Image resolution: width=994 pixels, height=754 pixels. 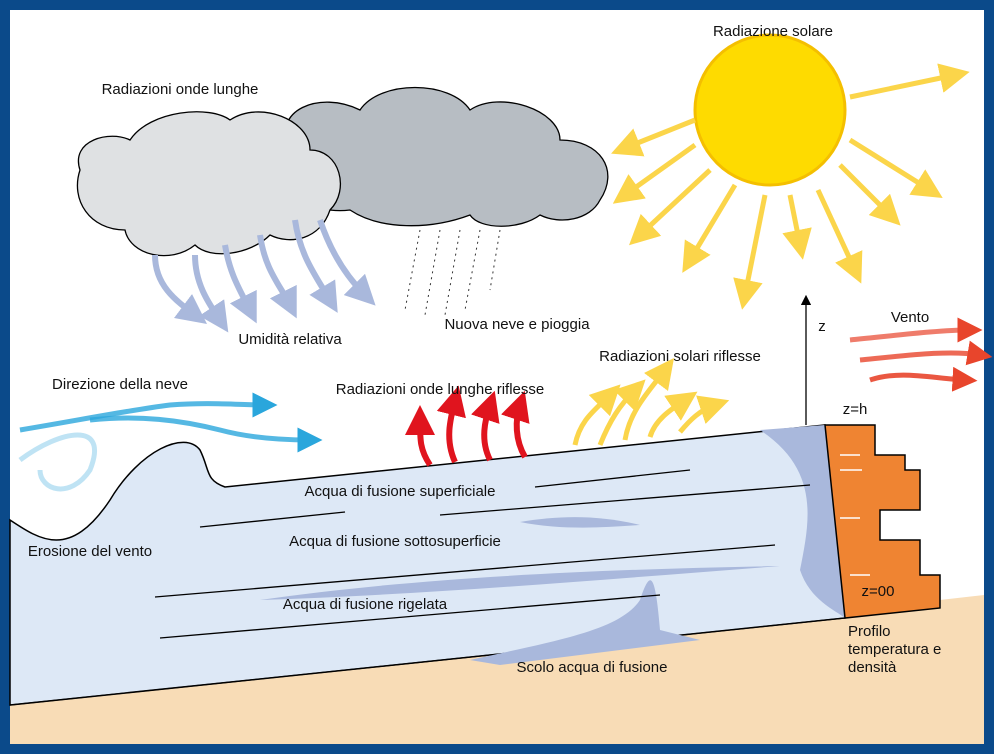 I want to click on label: Vento, so click(x=910, y=317).